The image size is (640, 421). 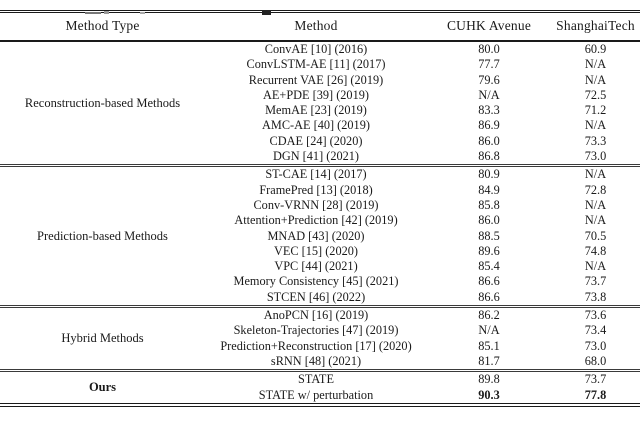 What do you see at coordinates (595, 360) in the screenshot?
I see `shanghaitech-score-cell: 68.0` at bounding box center [595, 360].